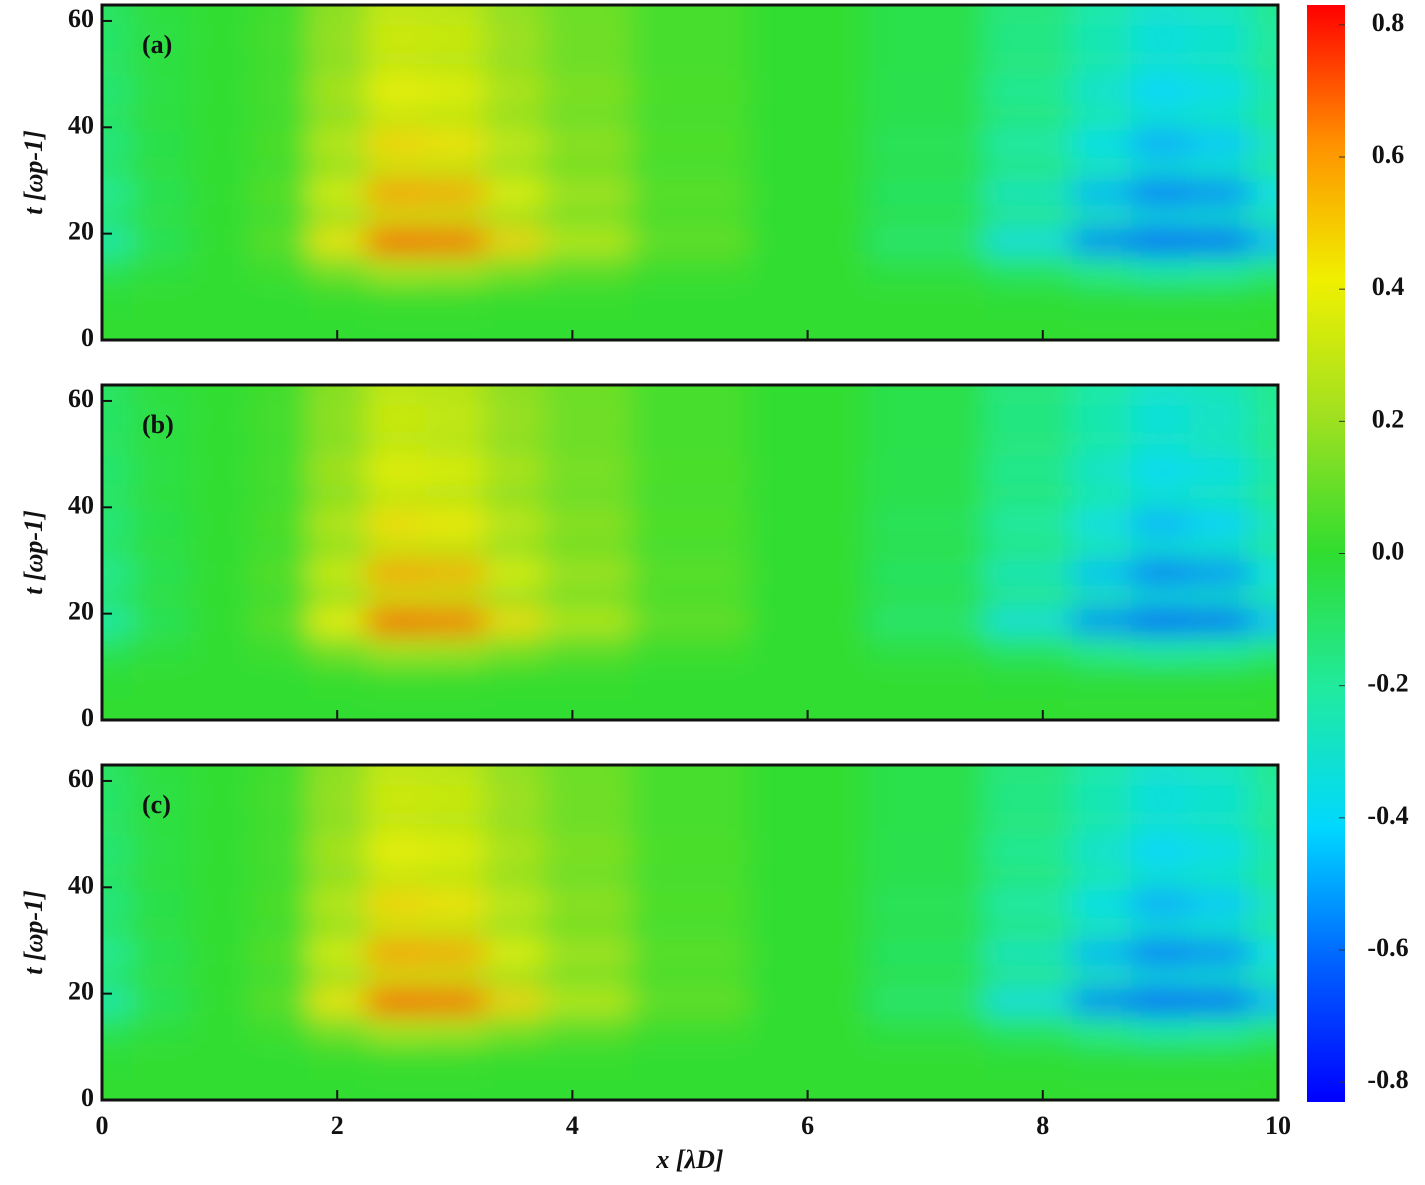  What do you see at coordinates (1278, 1125) in the screenshot?
I see `x-tick-label: 10` at bounding box center [1278, 1125].